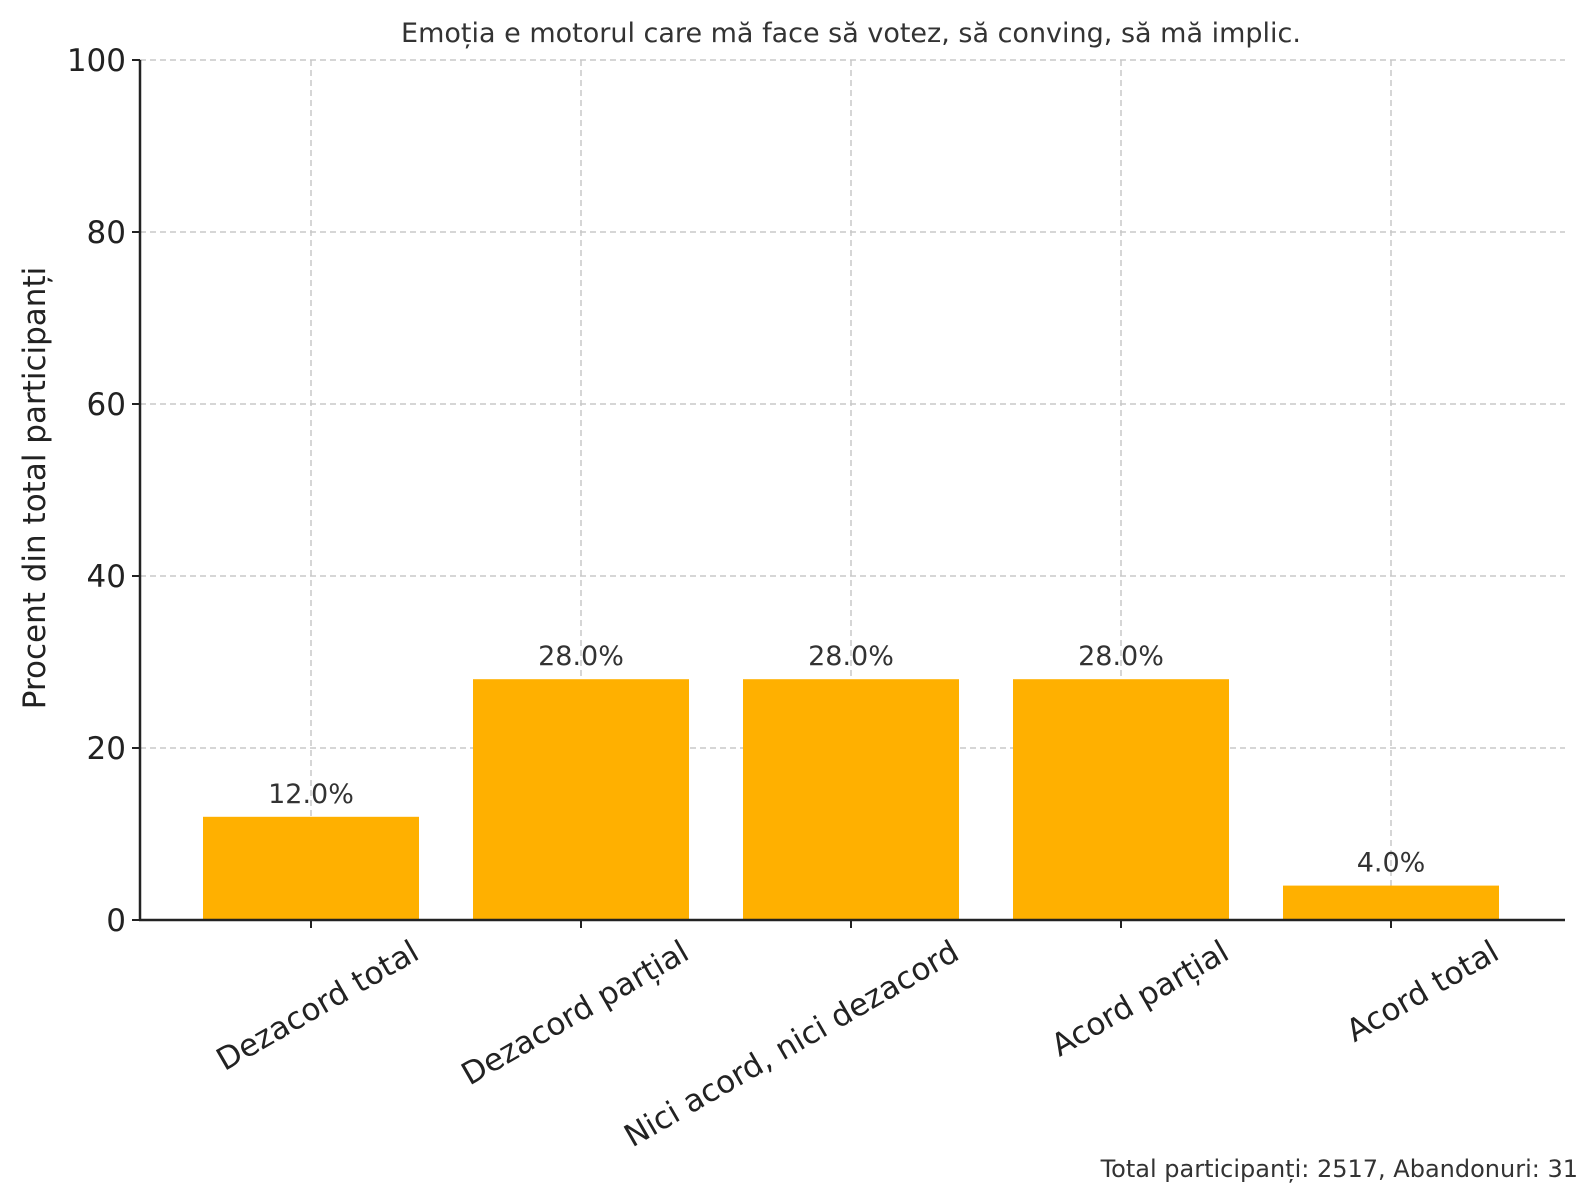 This screenshot has width=1594, height=1204. I want to click on y-tick-label-80: 80, so click(106, 233).